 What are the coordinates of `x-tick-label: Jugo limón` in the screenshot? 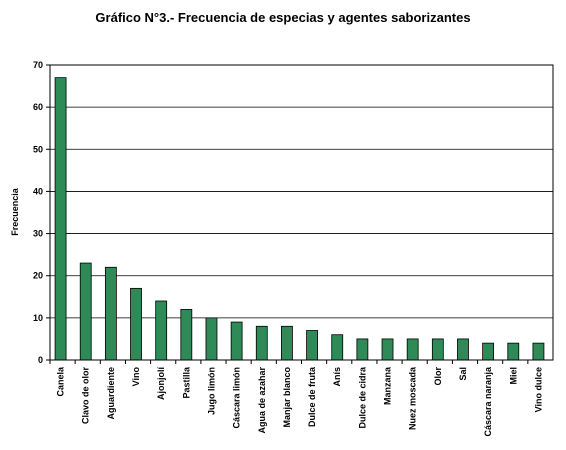 It's located at (211, 391).